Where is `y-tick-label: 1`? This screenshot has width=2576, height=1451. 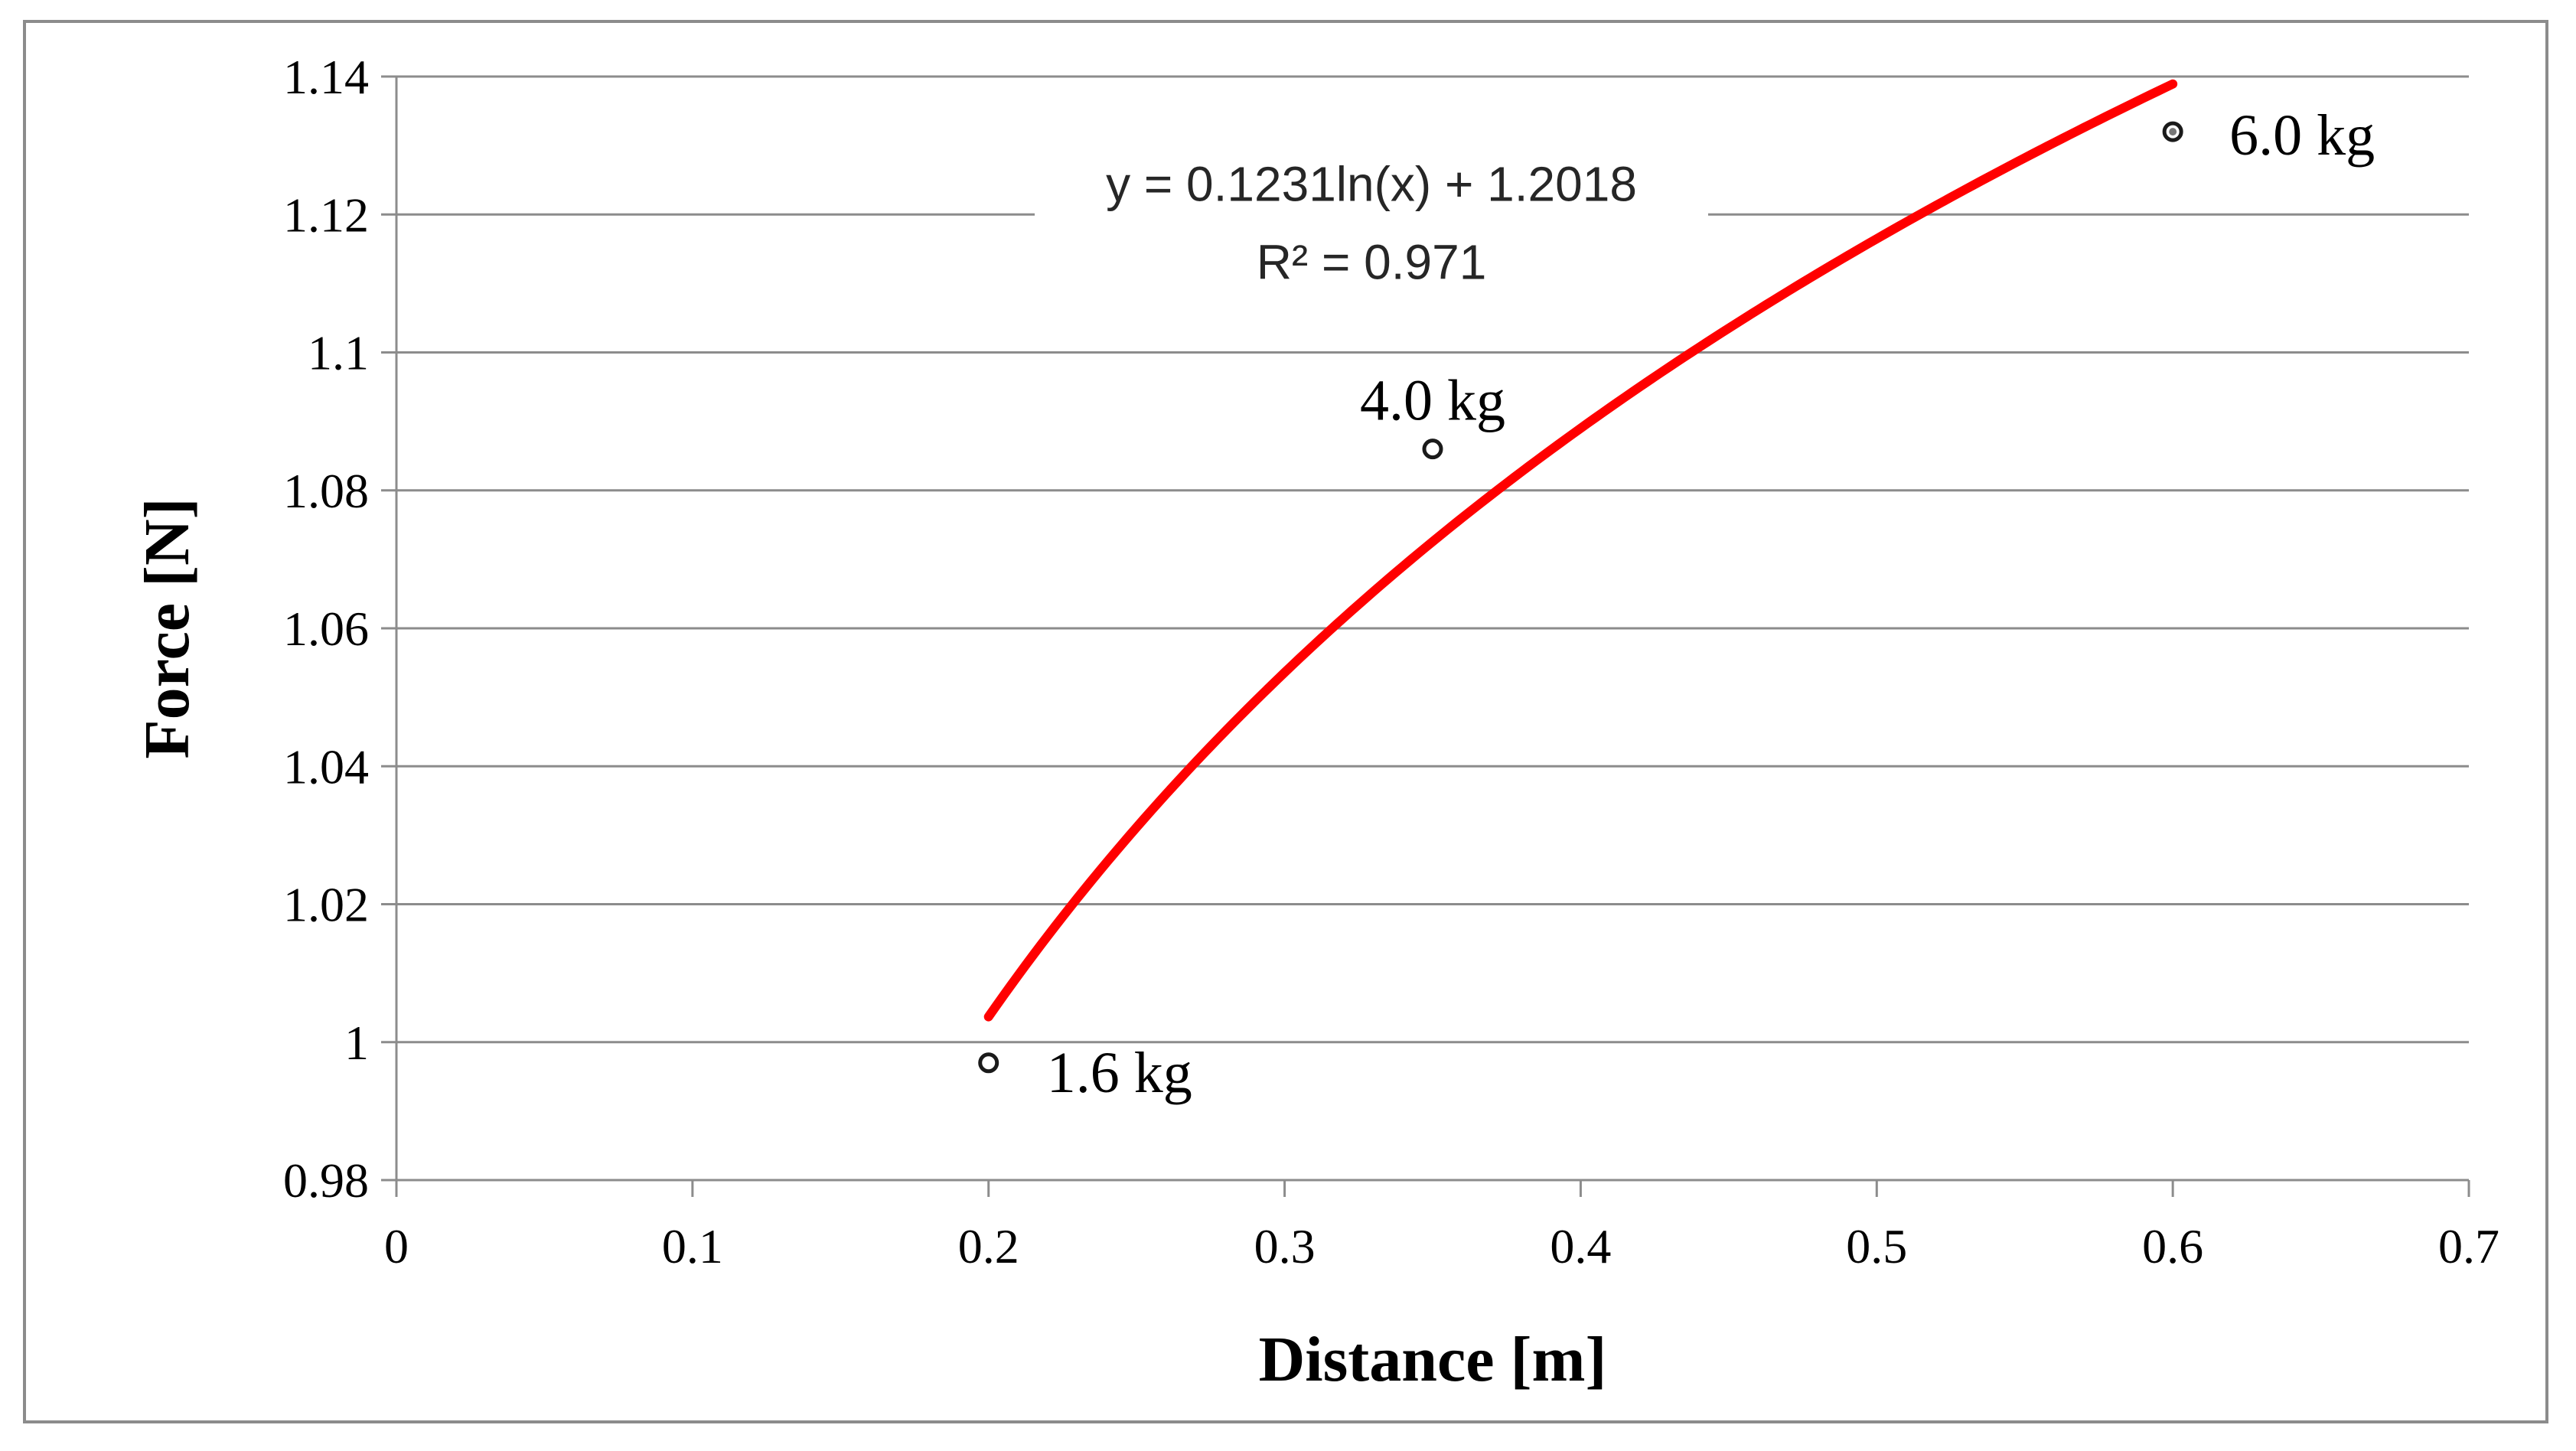
y-tick-label: 1 is located at coordinates (356, 1043).